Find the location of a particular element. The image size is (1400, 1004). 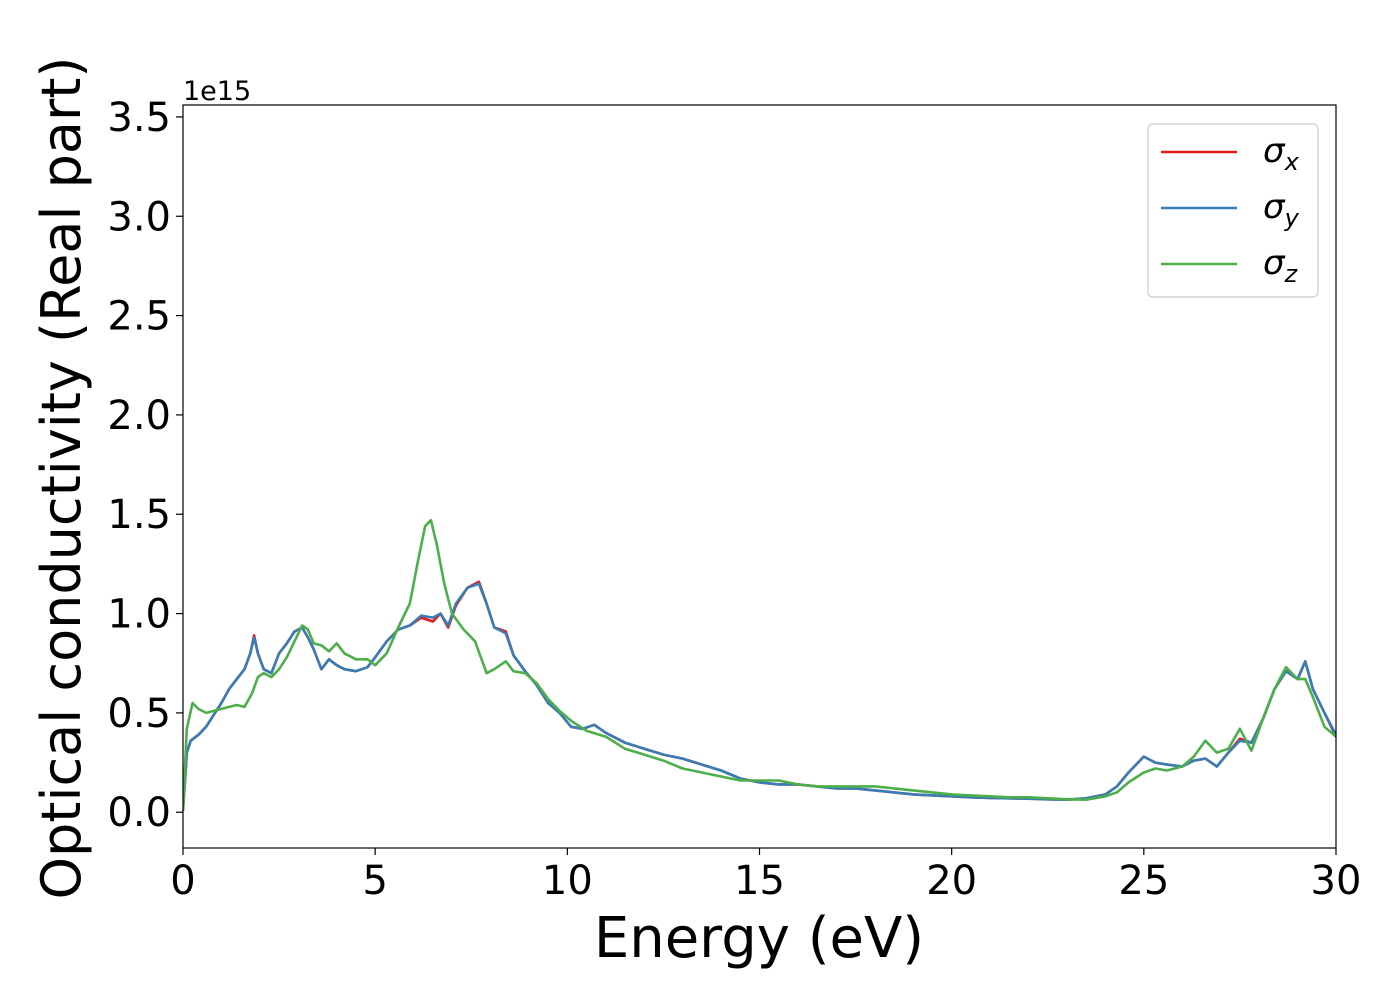

x-axis-label: Energy (eV) is located at coordinates (759, 938).